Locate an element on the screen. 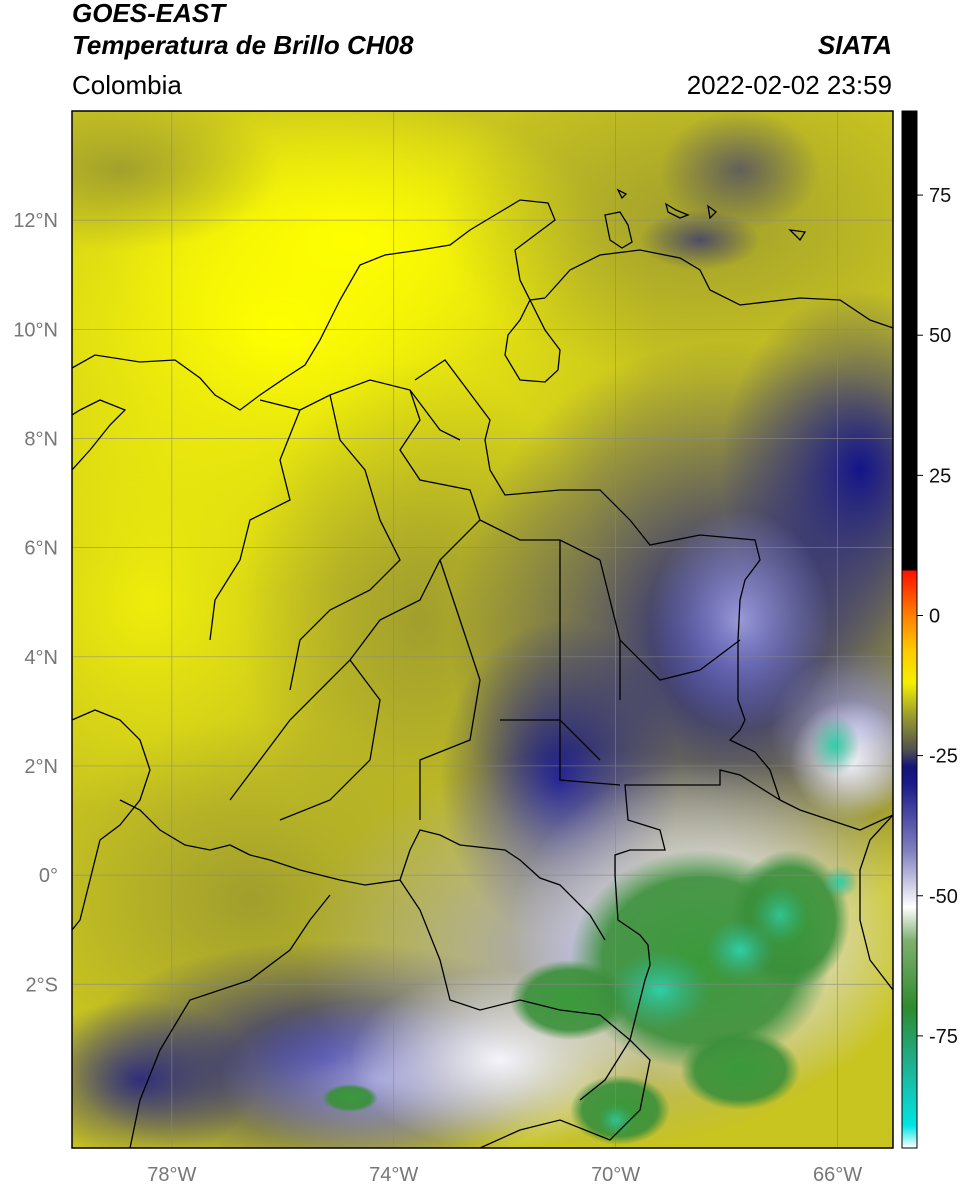 The height and width of the screenshot is (1190, 966). longitude-labels: 78°W 74°W 70°W 66°W is located at coordinates (504, 1175).